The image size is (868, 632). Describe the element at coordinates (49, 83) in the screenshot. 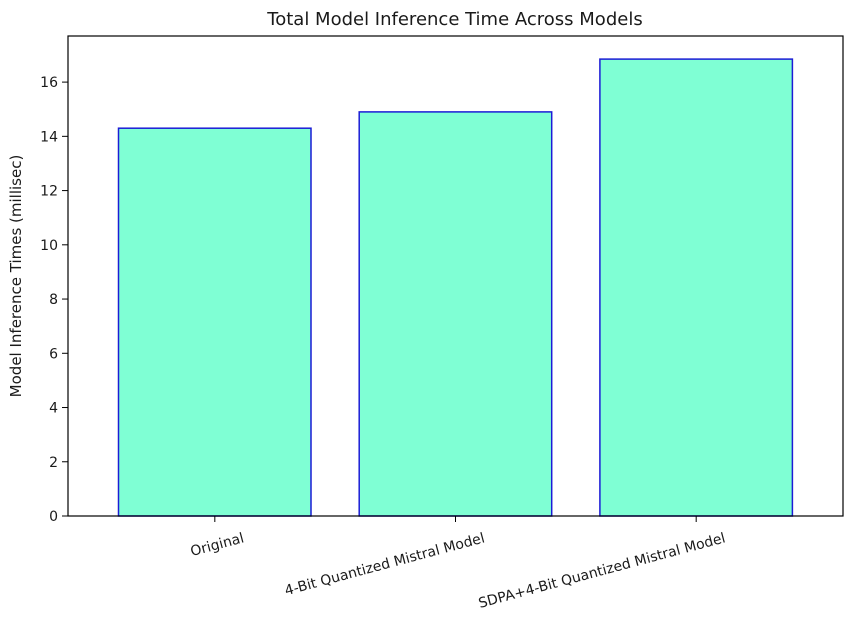

I see `y-tick-label: 16` at that location.